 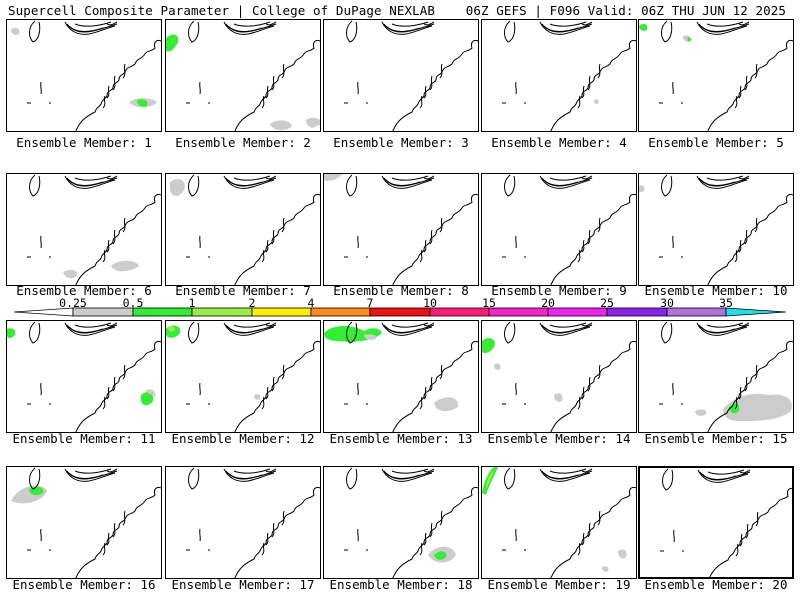 I want to click on ensemble-member-label: Ensemble Member: 12, so click(x=243, y=438).